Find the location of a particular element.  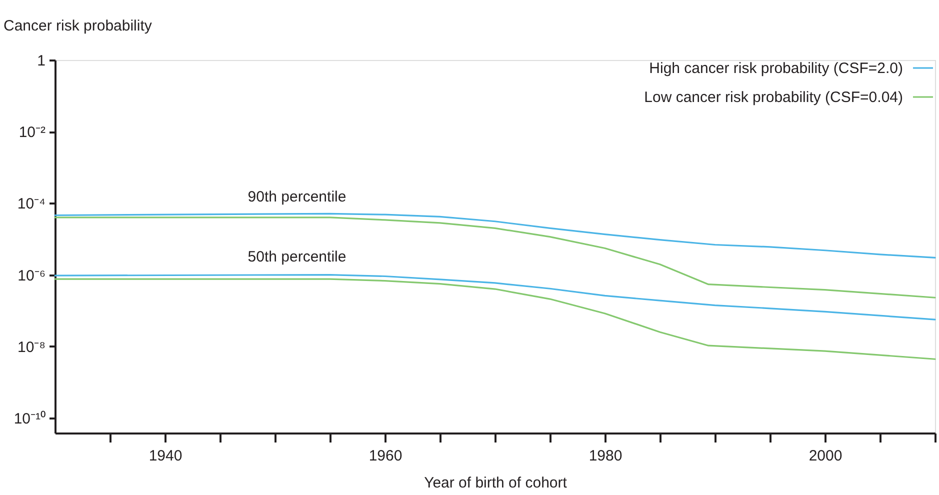

x-tick-label: 1940 is located at coordinates (165, 456).